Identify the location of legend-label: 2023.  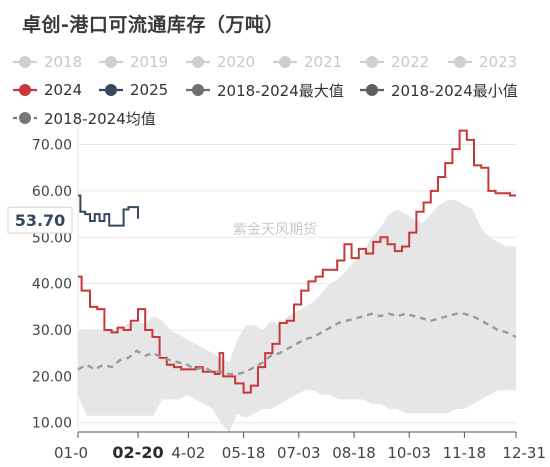
(498, 62).